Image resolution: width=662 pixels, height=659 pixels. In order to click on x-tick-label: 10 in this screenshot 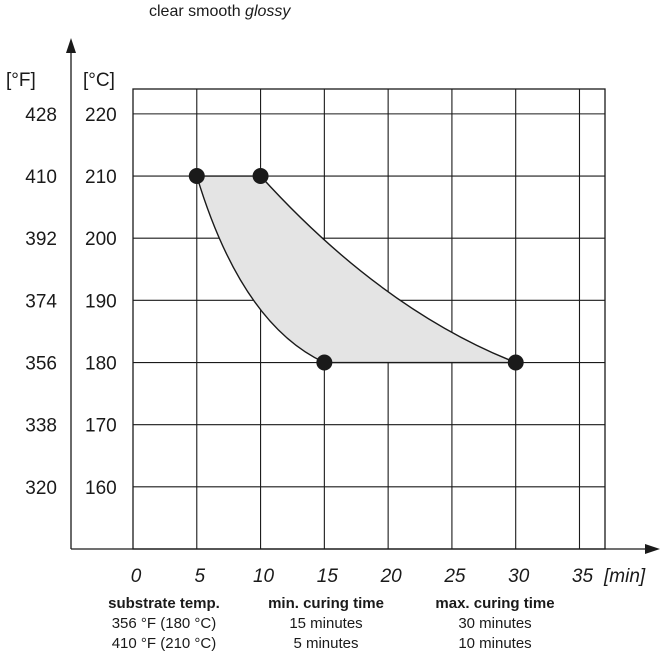, I will do `click(264, 576)`.